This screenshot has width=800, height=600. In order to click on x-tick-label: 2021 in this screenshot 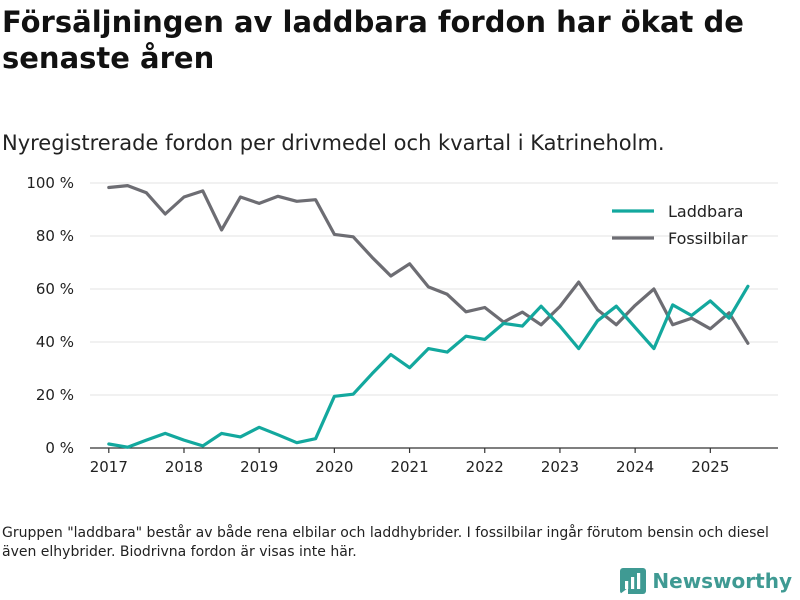, I will do `click(409, 467)`.